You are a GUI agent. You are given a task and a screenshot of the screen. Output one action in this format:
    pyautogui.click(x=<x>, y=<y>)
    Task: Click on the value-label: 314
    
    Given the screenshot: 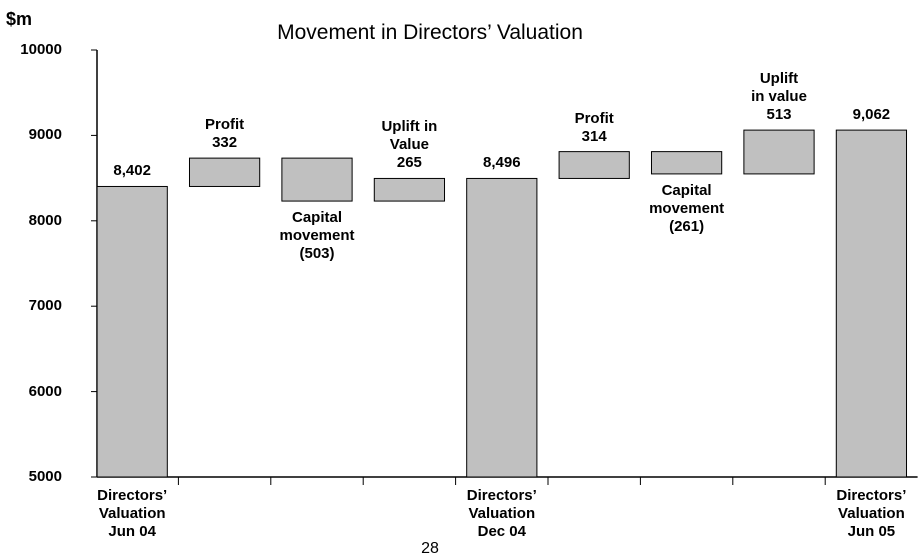 What is the action you would take?
    pyautogui.click(x=594, y=136)
    